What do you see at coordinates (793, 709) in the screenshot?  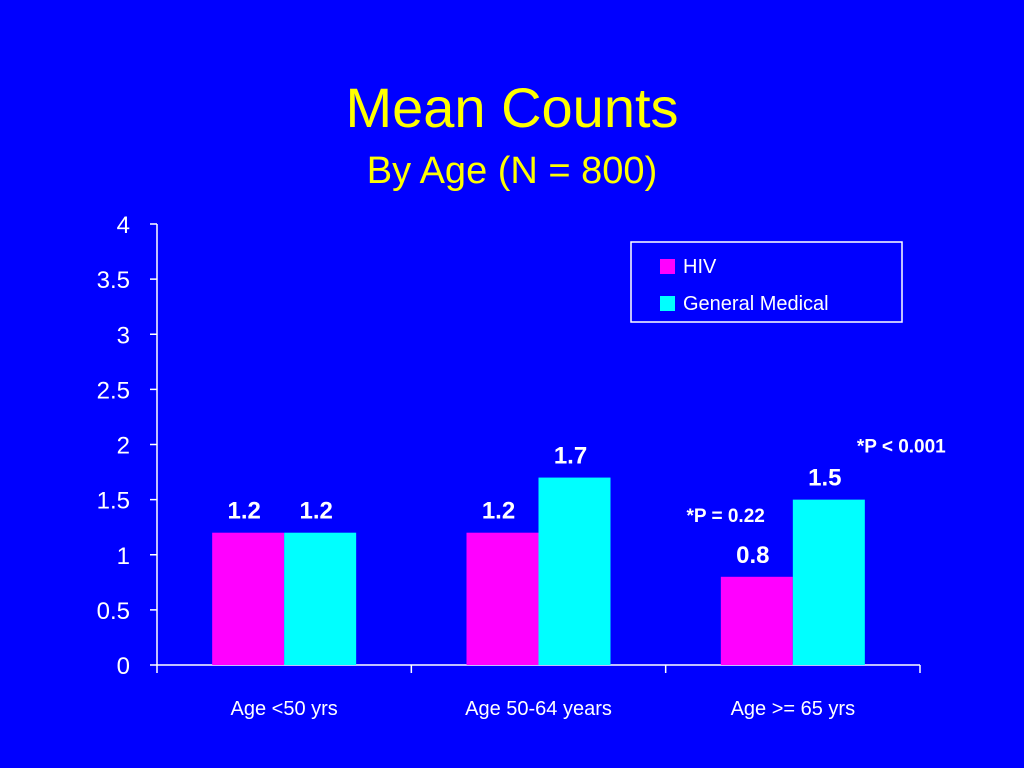 I see `x-category-label: Age >= 65 yrs` at bounding box center [793, 709].